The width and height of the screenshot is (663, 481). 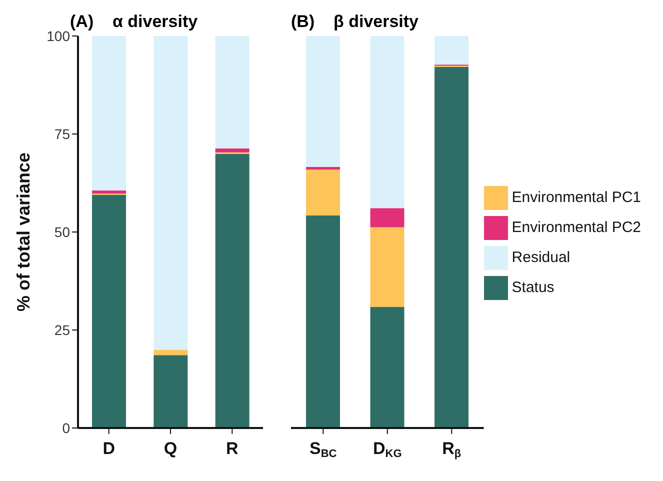 What do you see at coordinates (355, 22) in the screenshot?
I see `chart-title: (B) β diversity` at bounding box center [355, 22].